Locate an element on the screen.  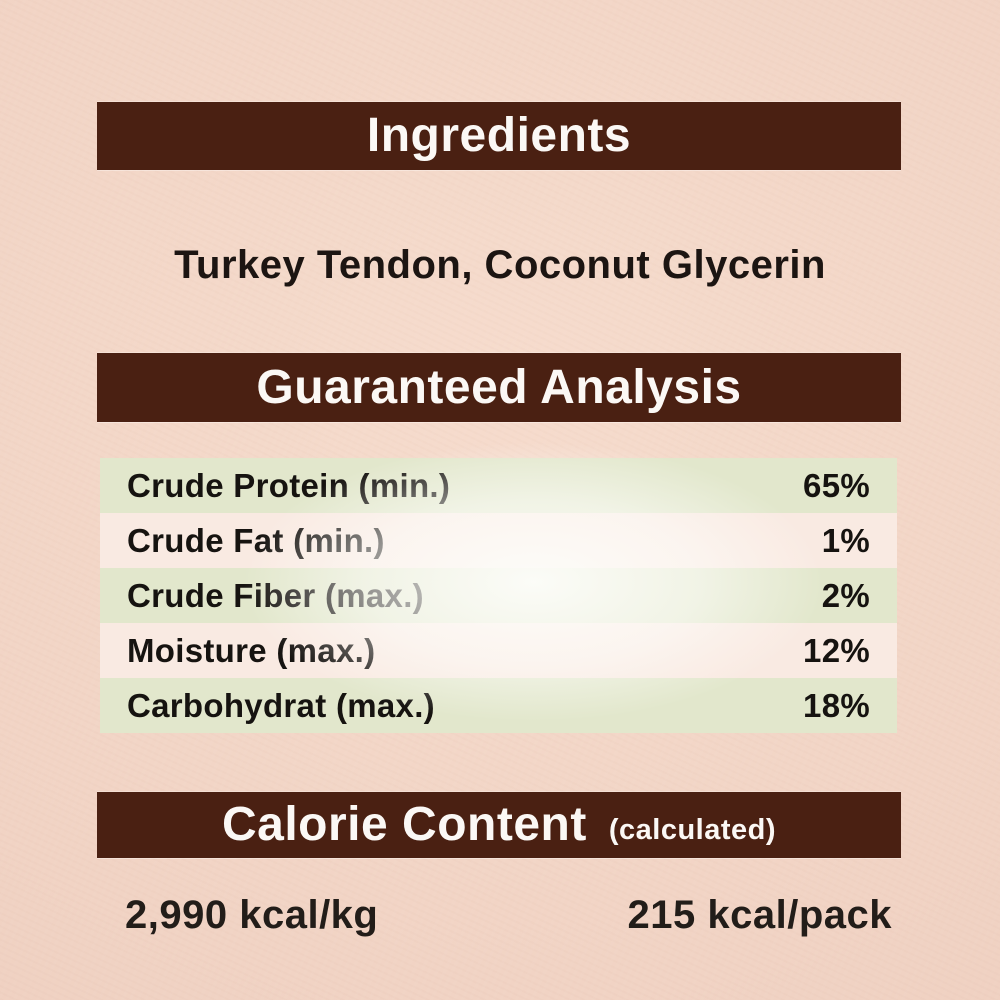
nutrient-name: Crude Fiber (max.) is located at coordinates (275, 595).